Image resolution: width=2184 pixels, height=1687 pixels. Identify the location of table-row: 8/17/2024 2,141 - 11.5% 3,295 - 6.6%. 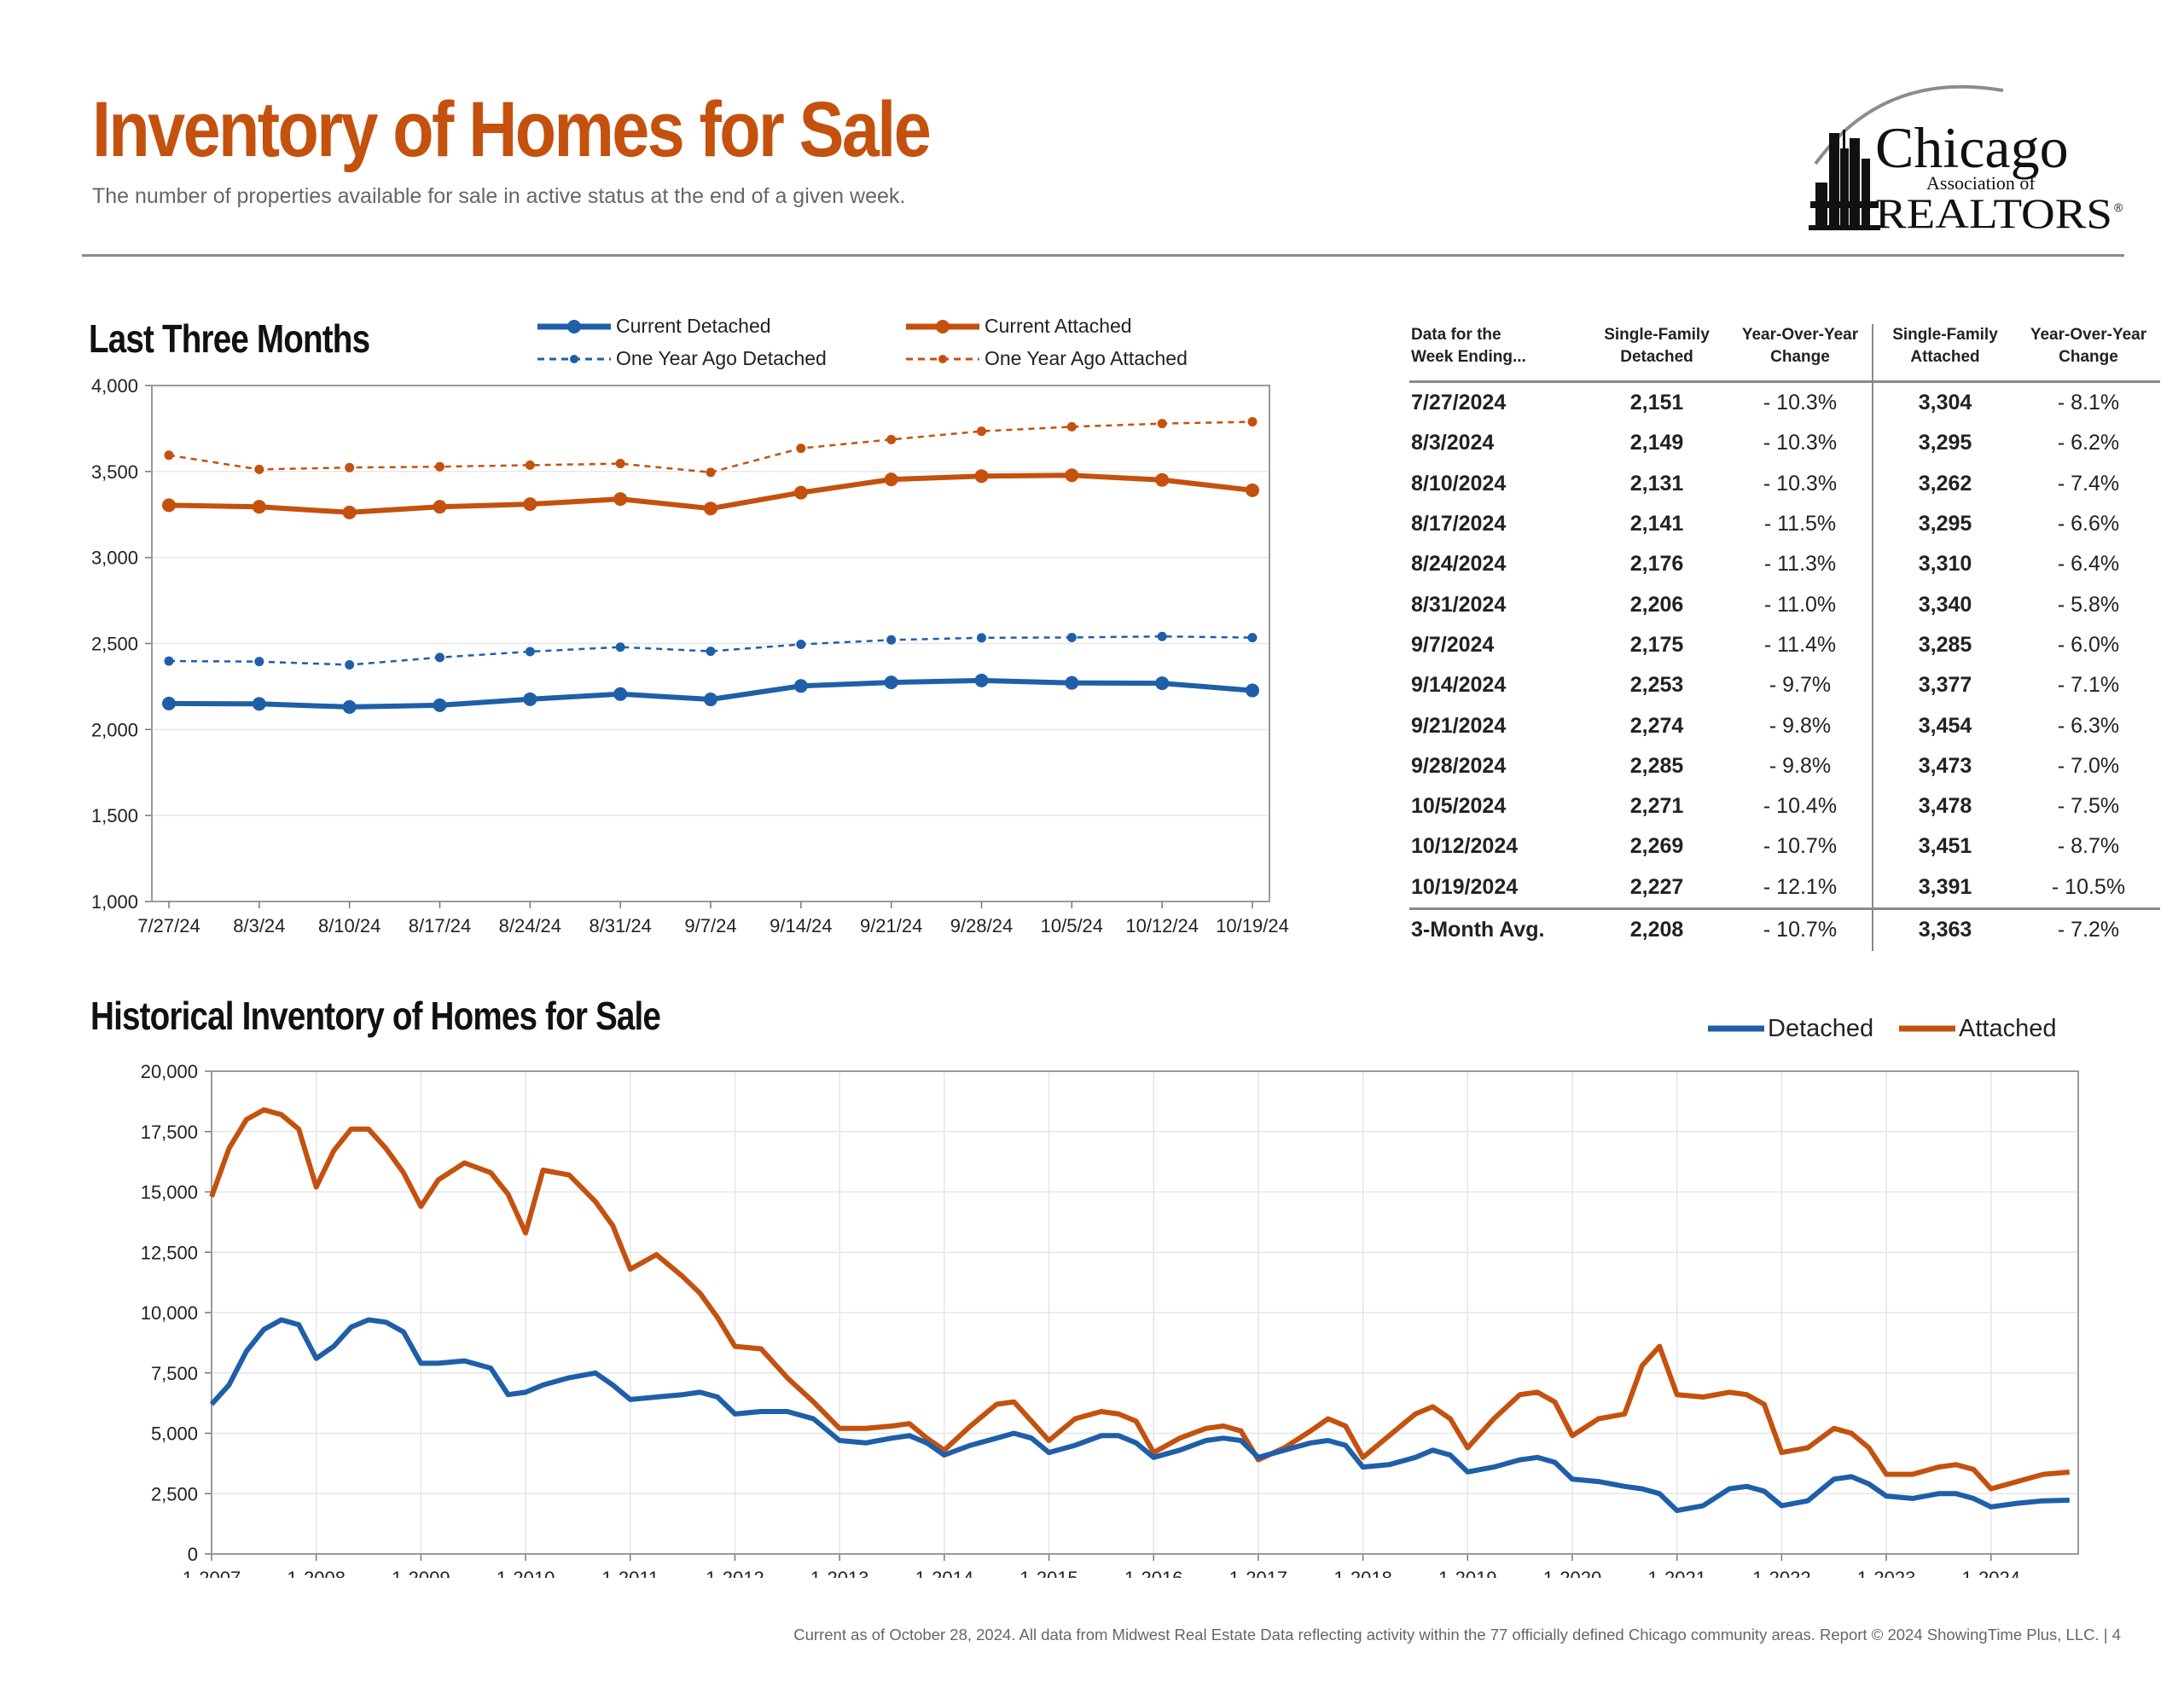
(1784, 524).